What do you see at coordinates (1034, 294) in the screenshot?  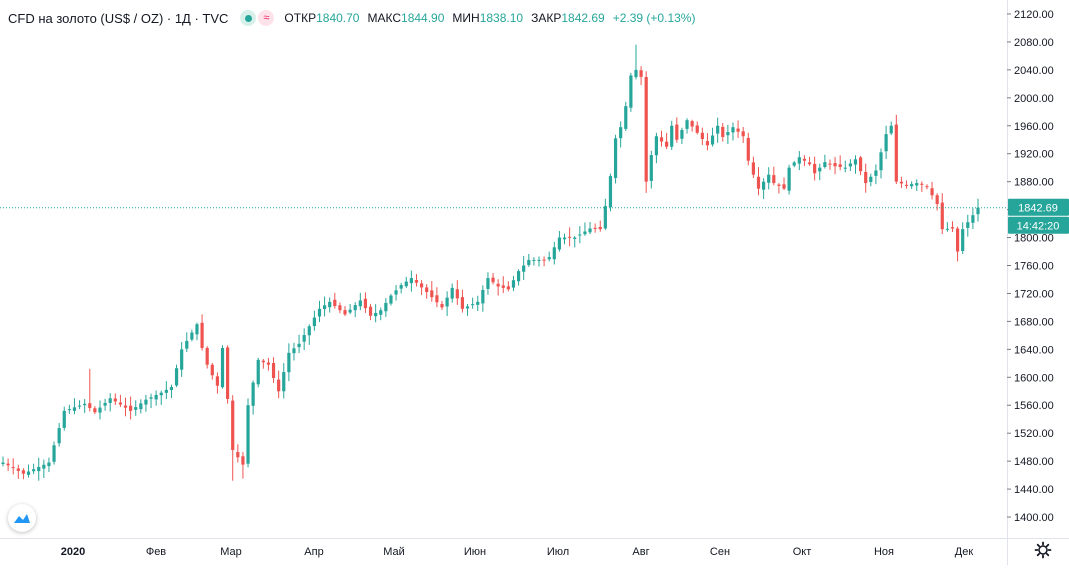 I see `y-tick-label: 1720.00` at bounding box center [1034, 294].